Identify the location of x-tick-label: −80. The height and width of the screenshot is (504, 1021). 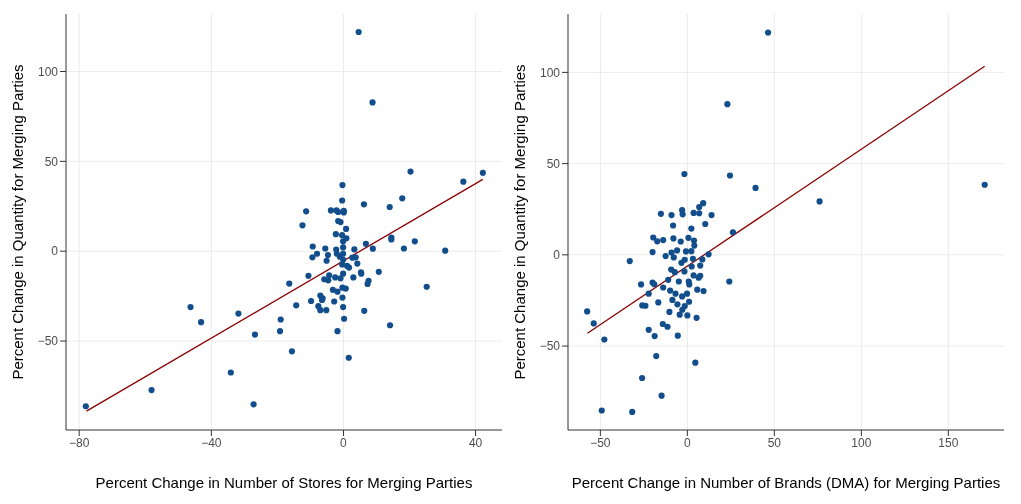
(79, 442).